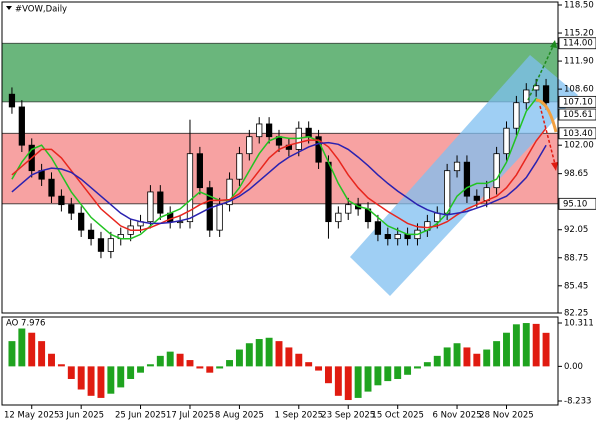 The width and height of the screenshot is (596, 425). Describe the element at coordinates (579, 6) in the screenshot. I see `y-tick-label: 118.50` at that location.